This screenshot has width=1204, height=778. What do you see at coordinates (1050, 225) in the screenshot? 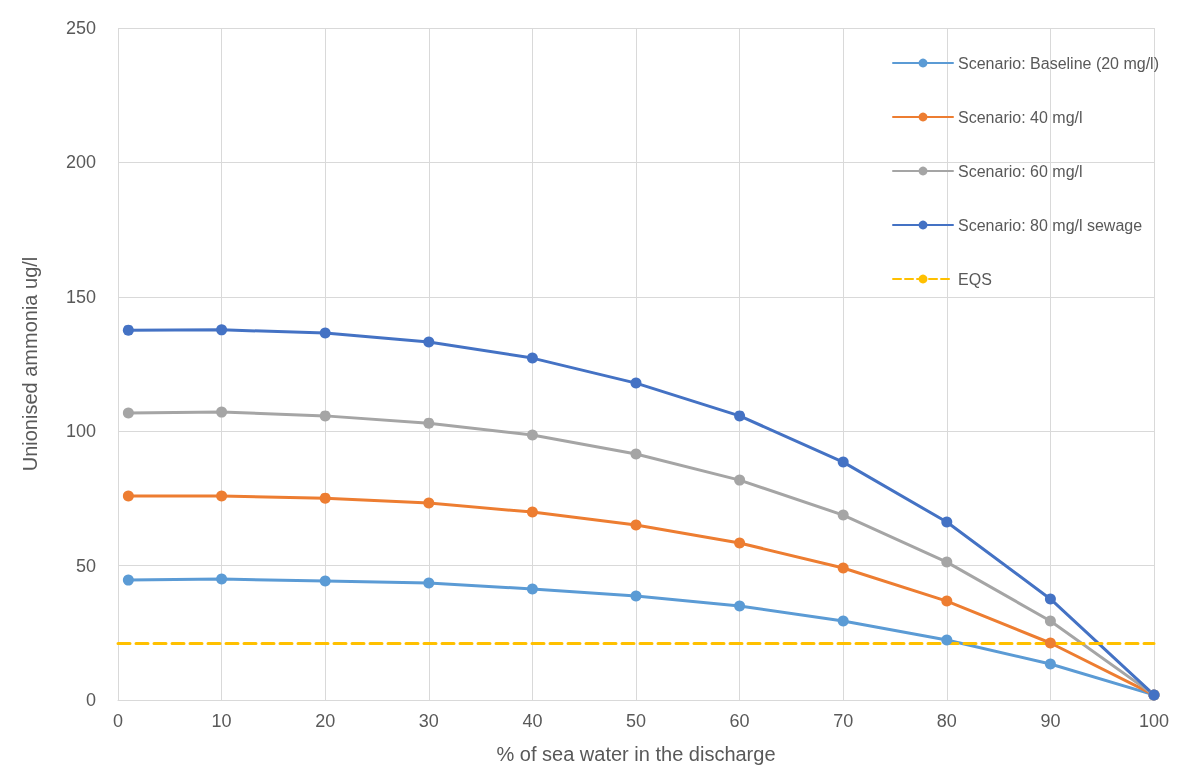
I see `legend-label: Scenario: 80 mg/l sewage` at bounding box center [1050, 225].